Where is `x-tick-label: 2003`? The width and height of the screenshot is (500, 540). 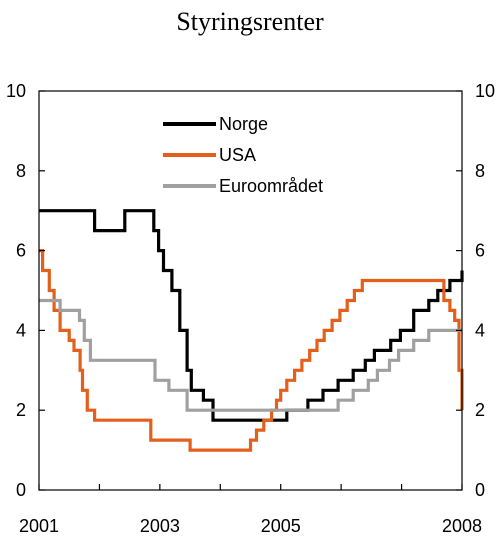 x-tick-label: 2003 is located at coordinates (160, 526).